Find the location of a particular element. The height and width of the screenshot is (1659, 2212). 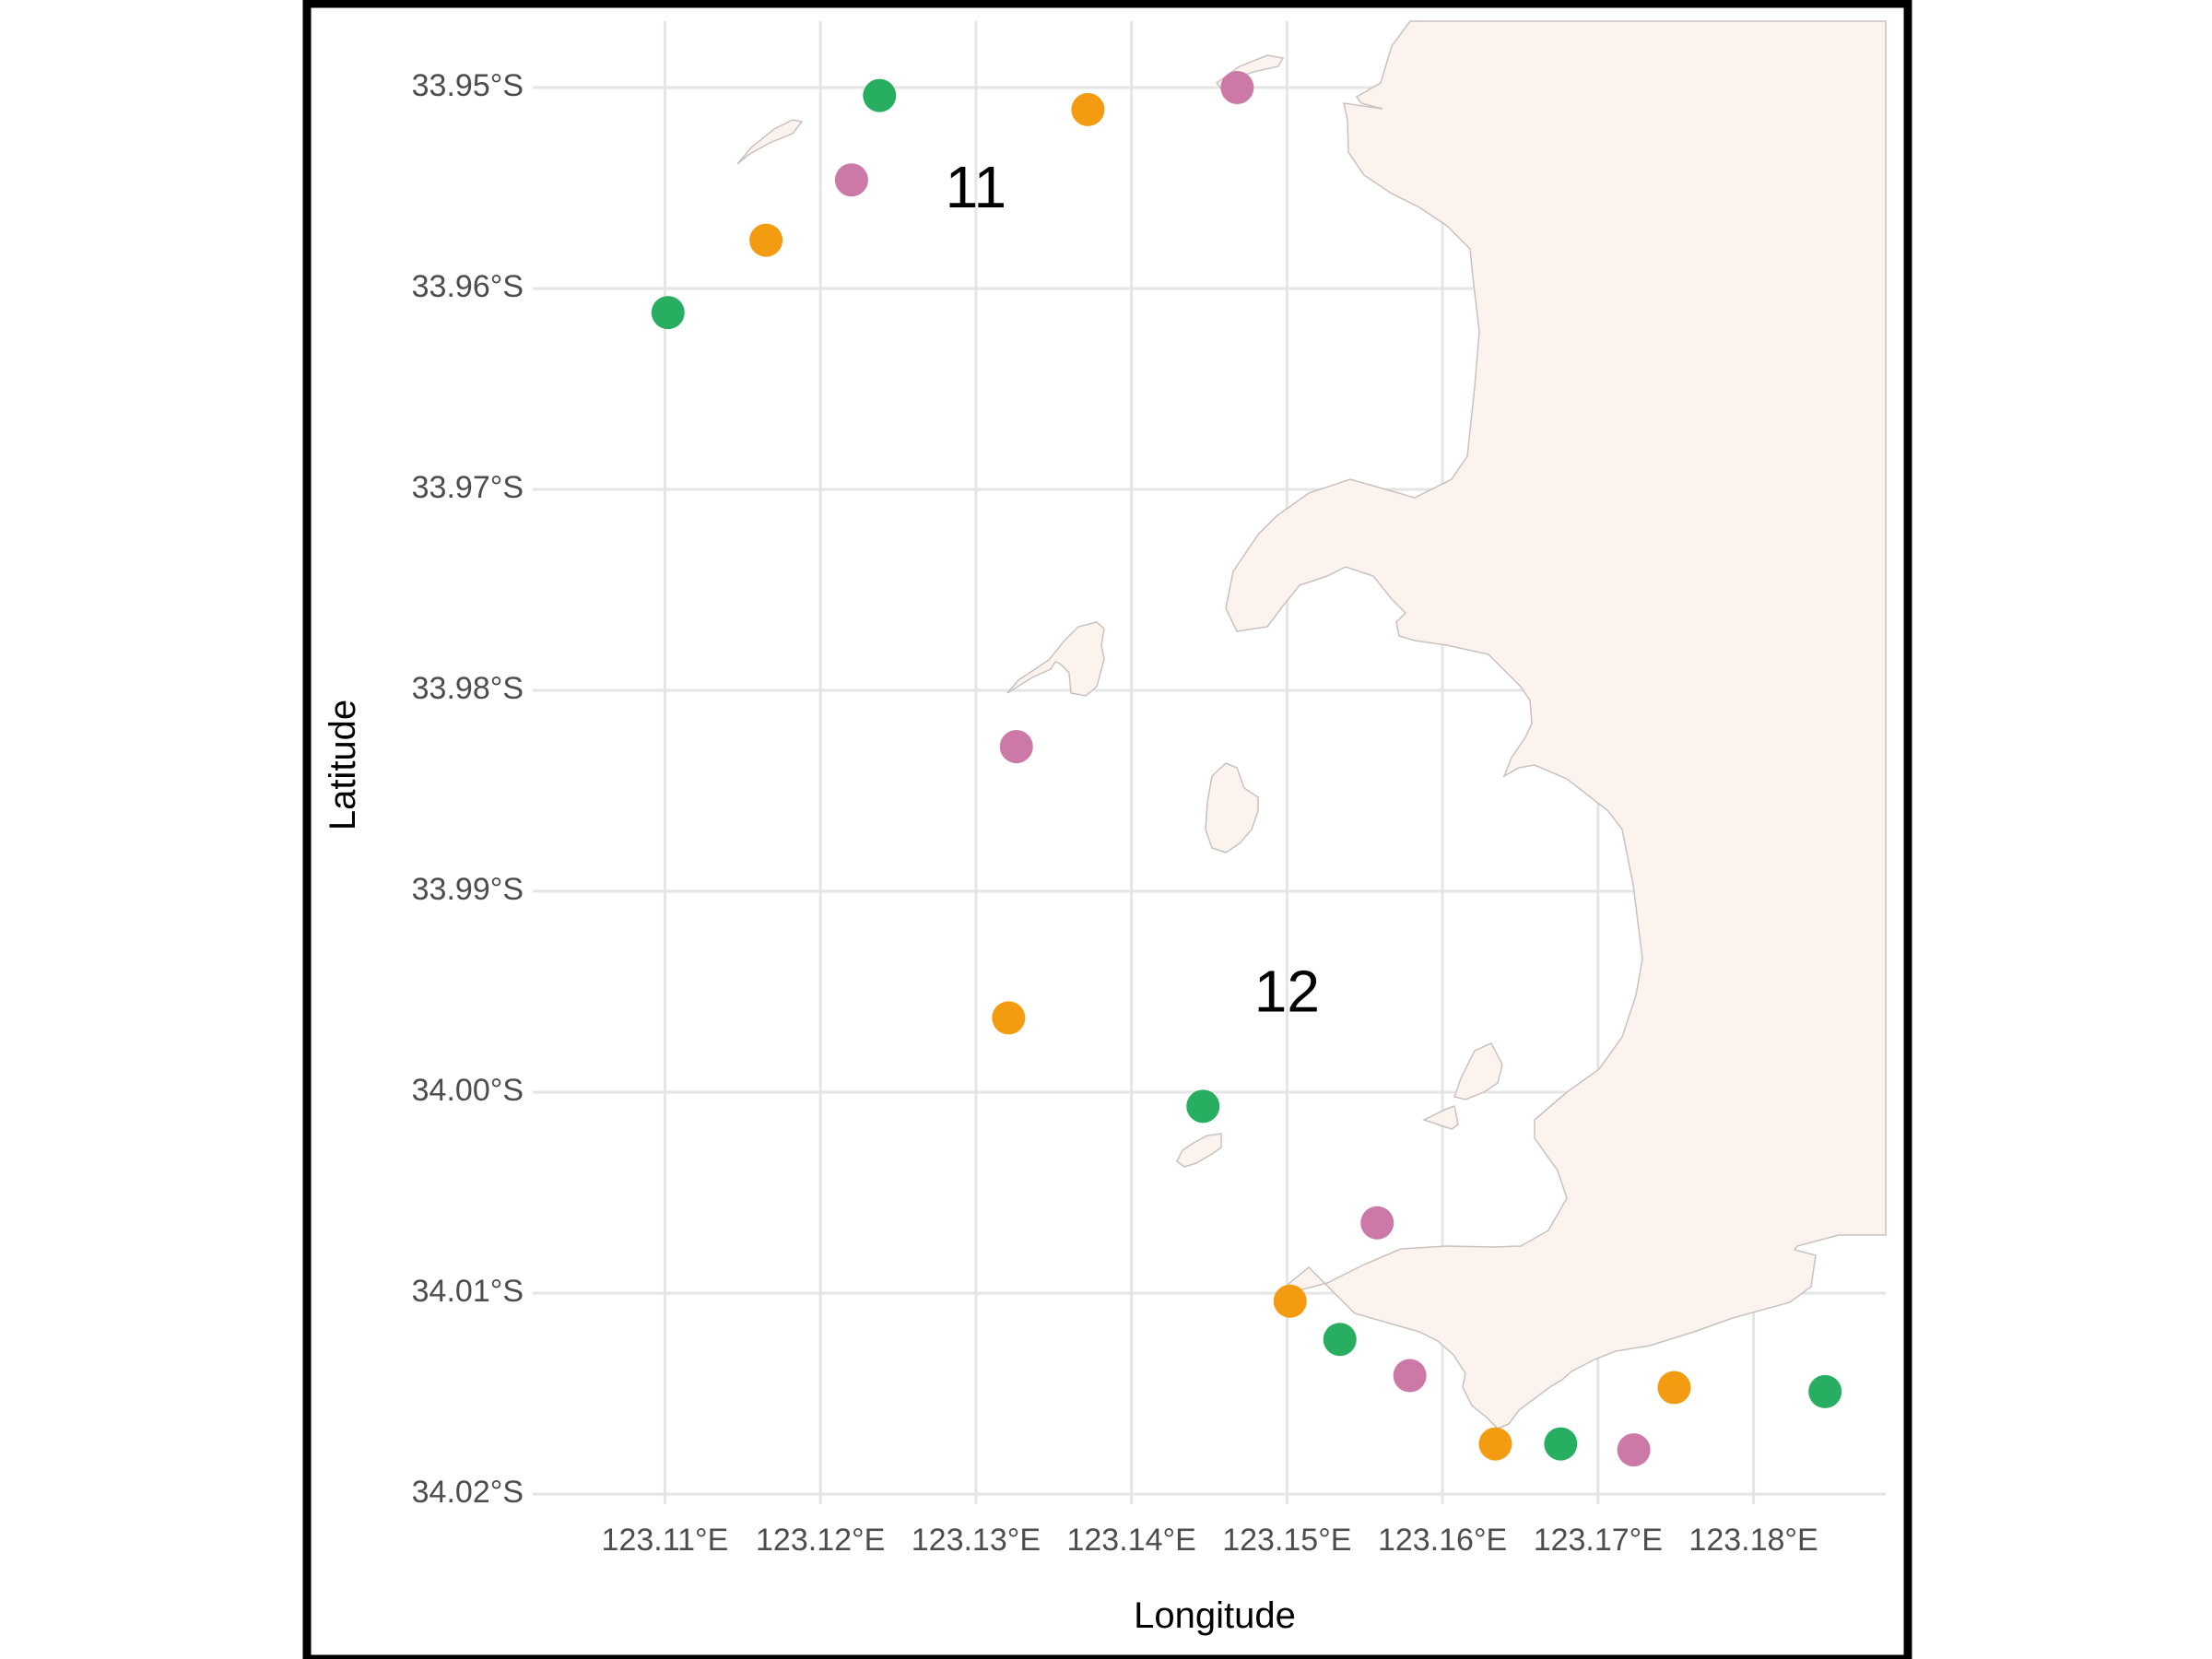

y-axis-title: Latitude is located at coordinates (343, 765).